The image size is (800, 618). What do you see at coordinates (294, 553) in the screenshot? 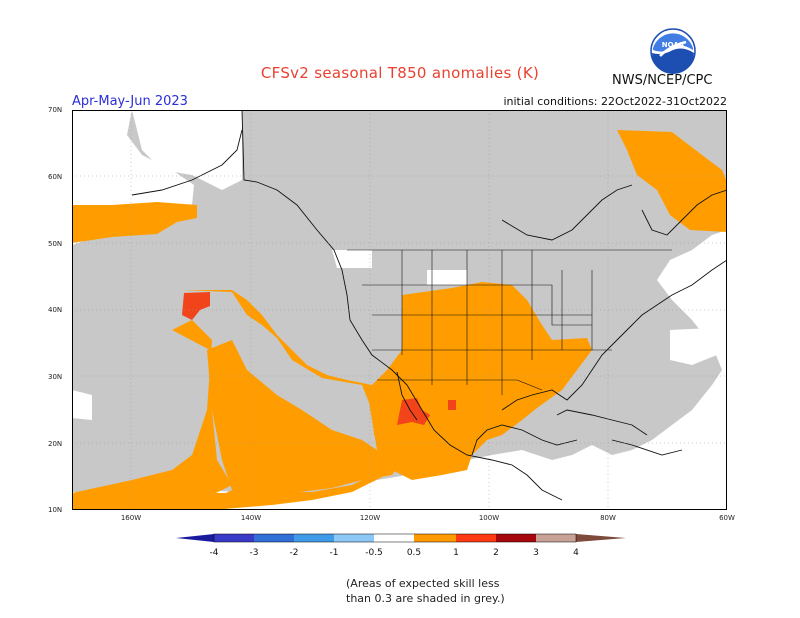
I see `legend-tick-minus2: -2` at bounding box center [294, 553].